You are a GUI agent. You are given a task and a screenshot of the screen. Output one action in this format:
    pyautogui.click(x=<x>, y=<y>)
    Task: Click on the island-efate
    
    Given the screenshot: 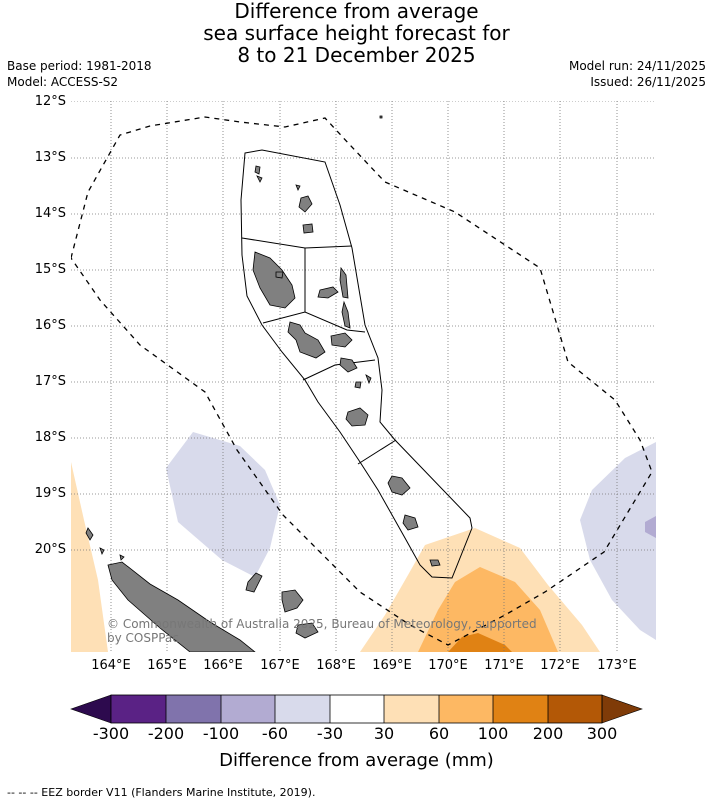 What is the action you would take?
    pyautogui.click(x=357, y=417)
    